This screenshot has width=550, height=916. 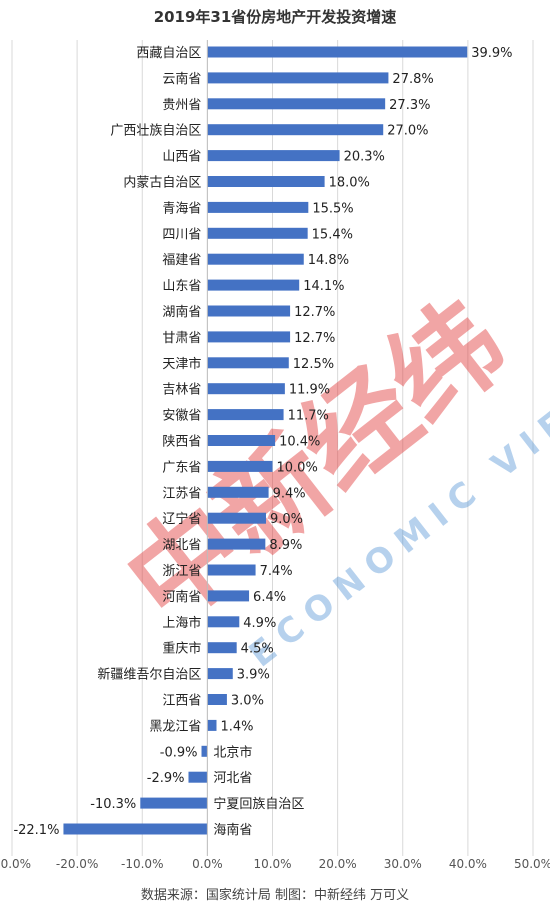 I want to click on x-tick-label: 40.0%, so click(x=468, y=864).